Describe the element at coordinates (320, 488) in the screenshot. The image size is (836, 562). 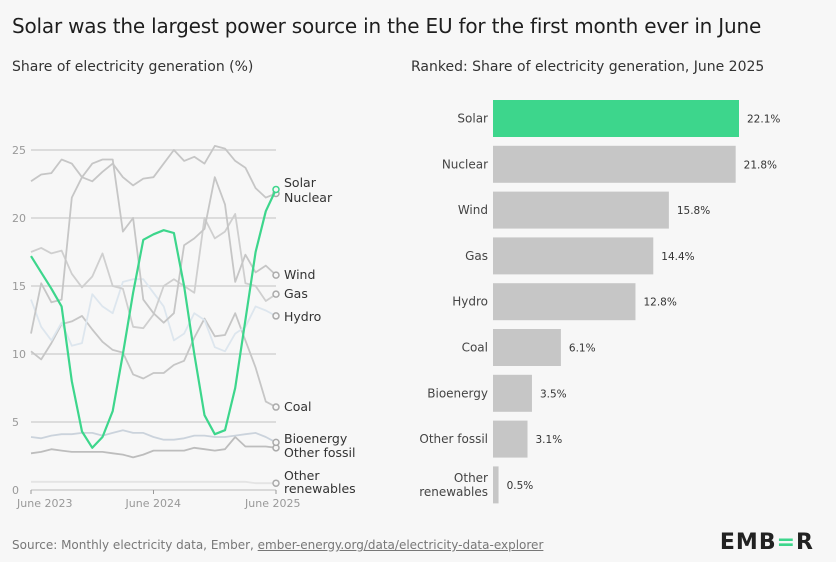
I see `series-label-other-renewables-line2: renewables` at that location.